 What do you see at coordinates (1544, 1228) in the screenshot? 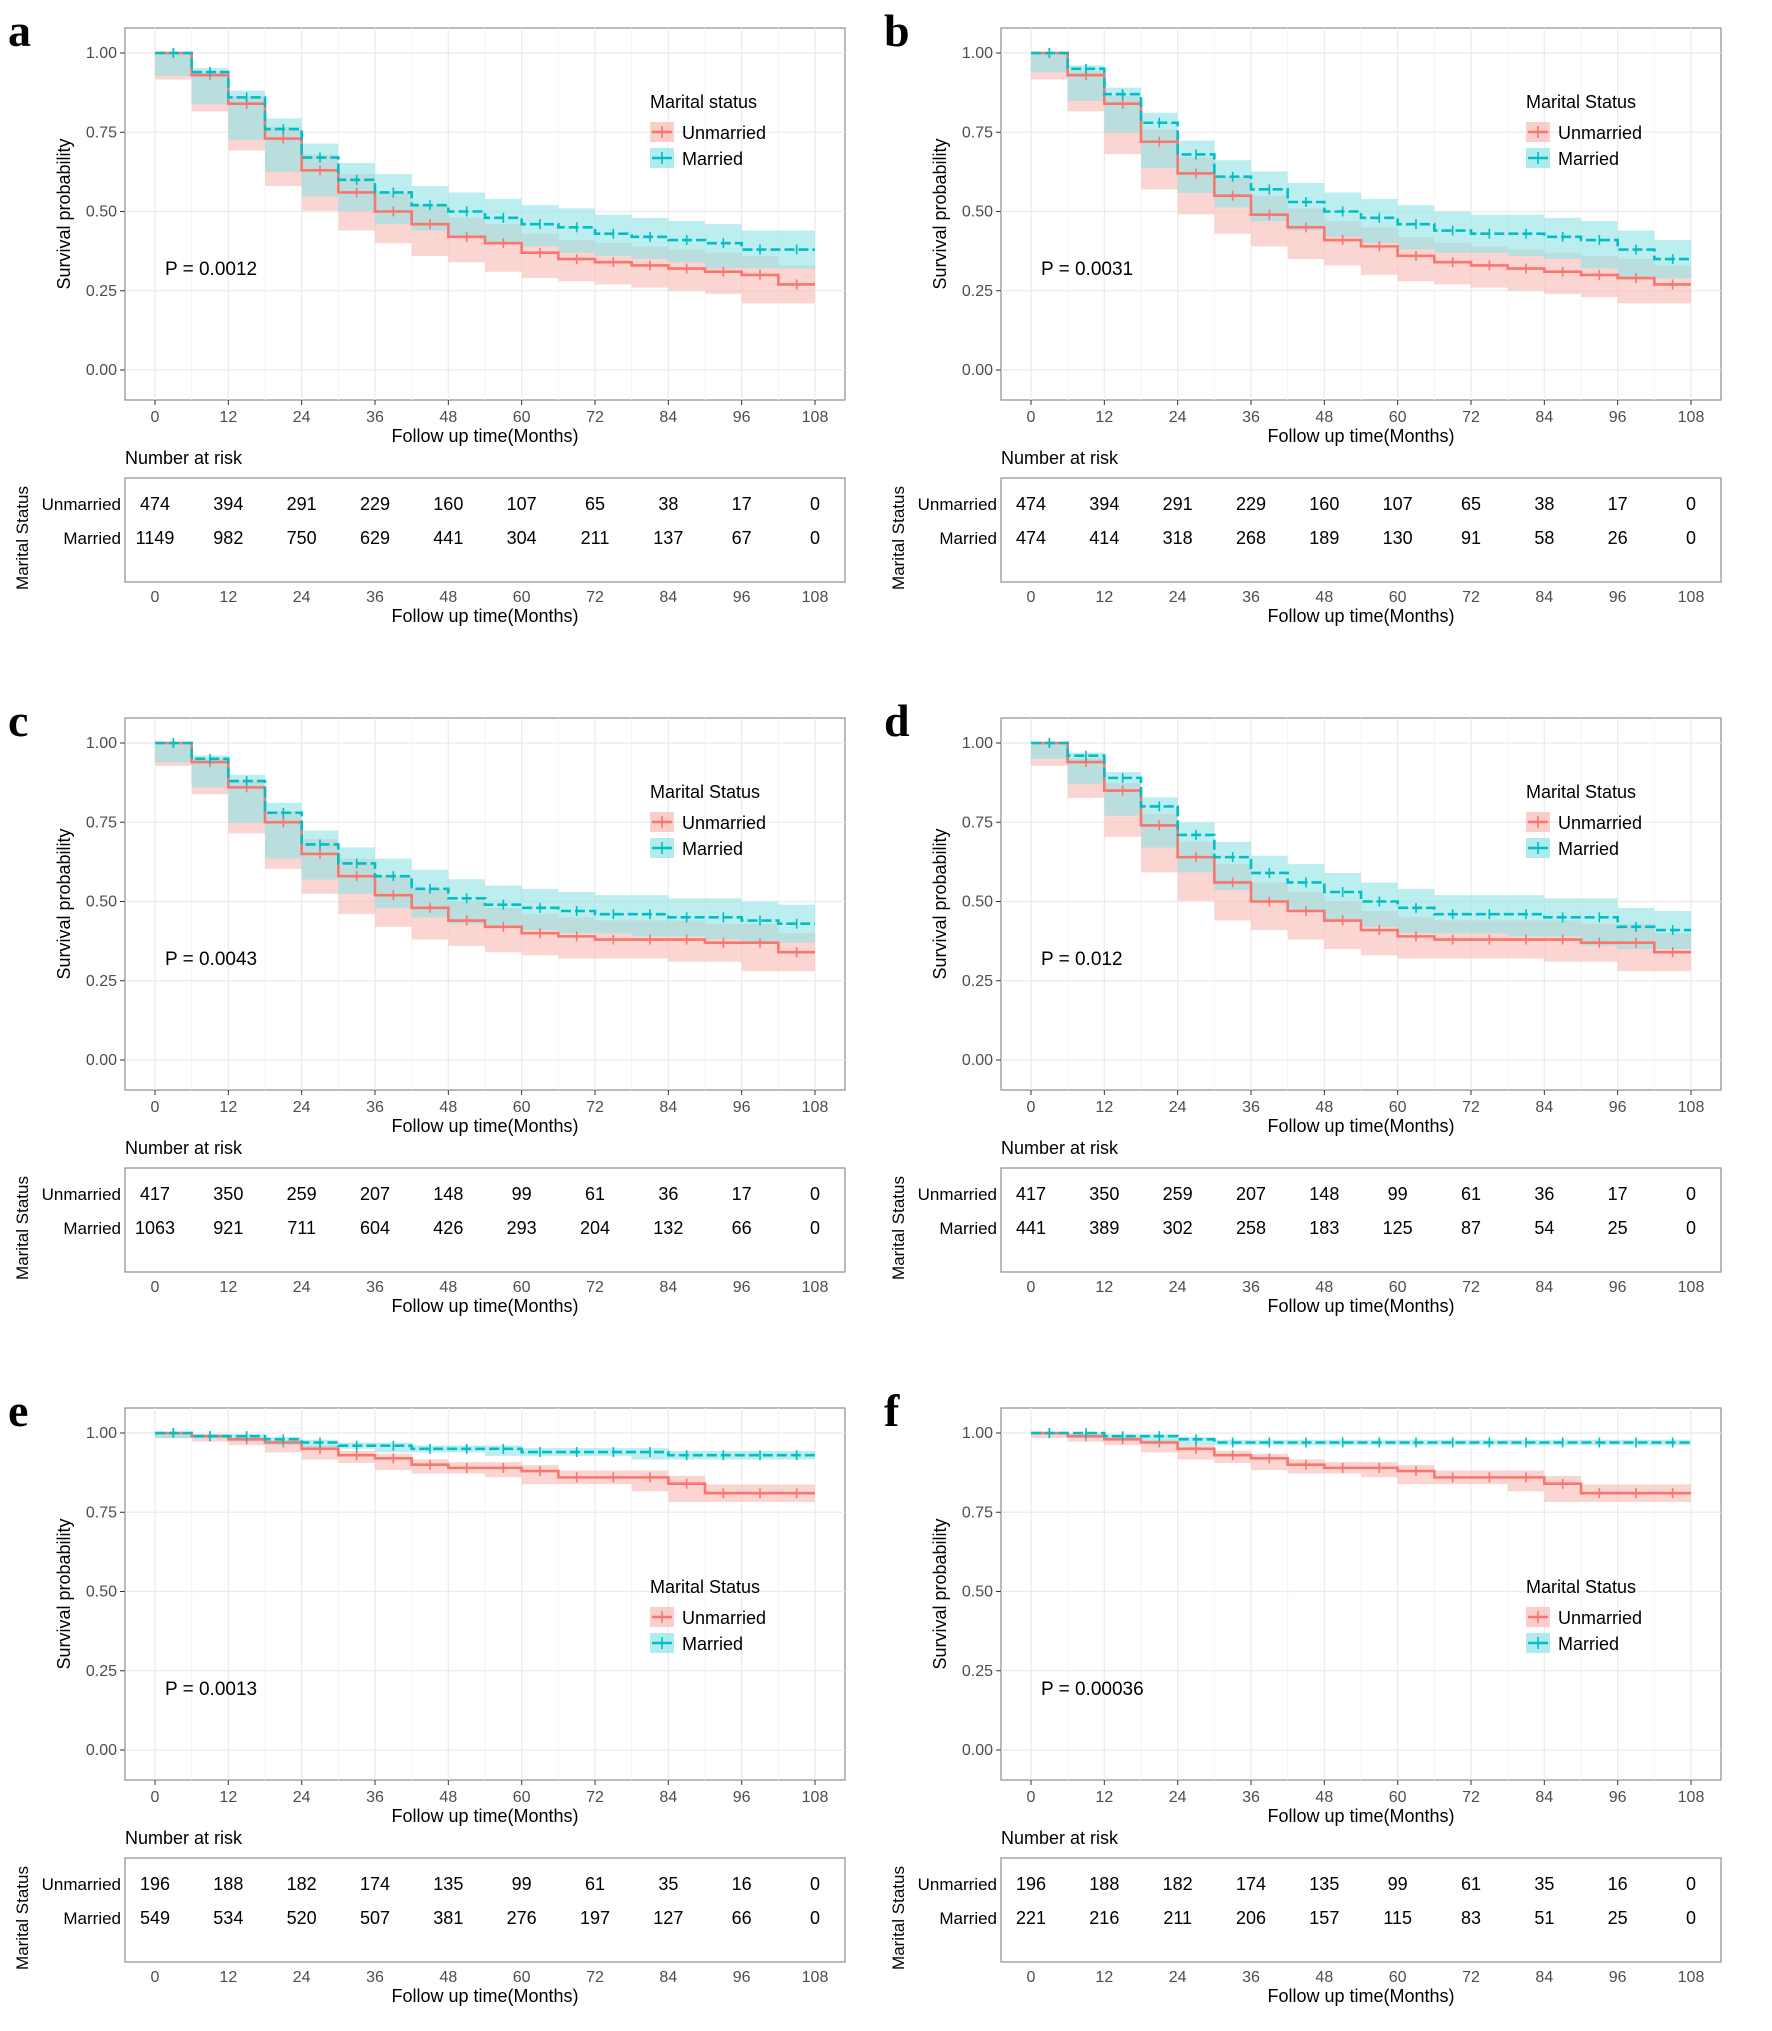
I see `risk-count: 54` at bounding box center [1544, 1228].